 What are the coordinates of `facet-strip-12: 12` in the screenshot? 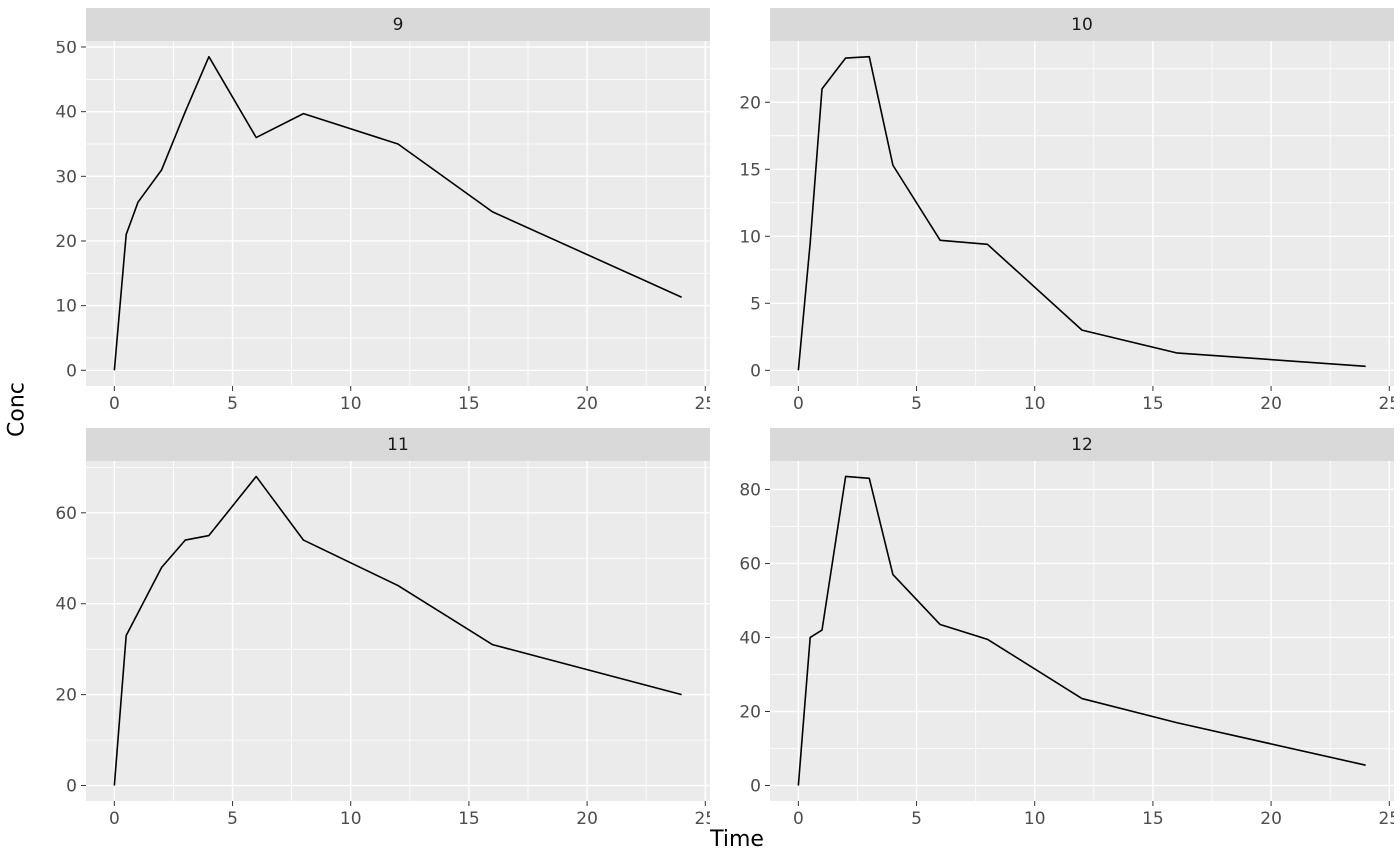 It's located at (1082, 444).